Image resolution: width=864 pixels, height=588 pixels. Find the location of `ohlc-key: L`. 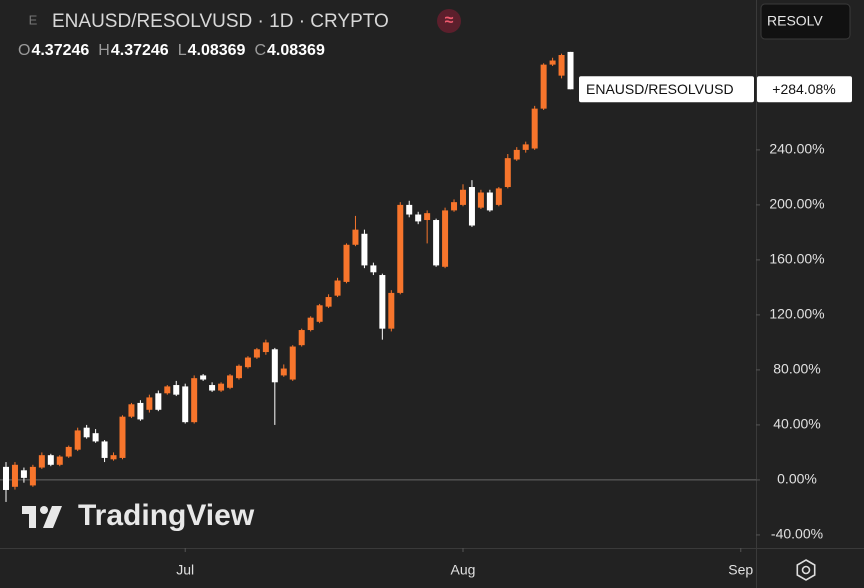

ohlc-key: L is located at coordinates (182, 50).